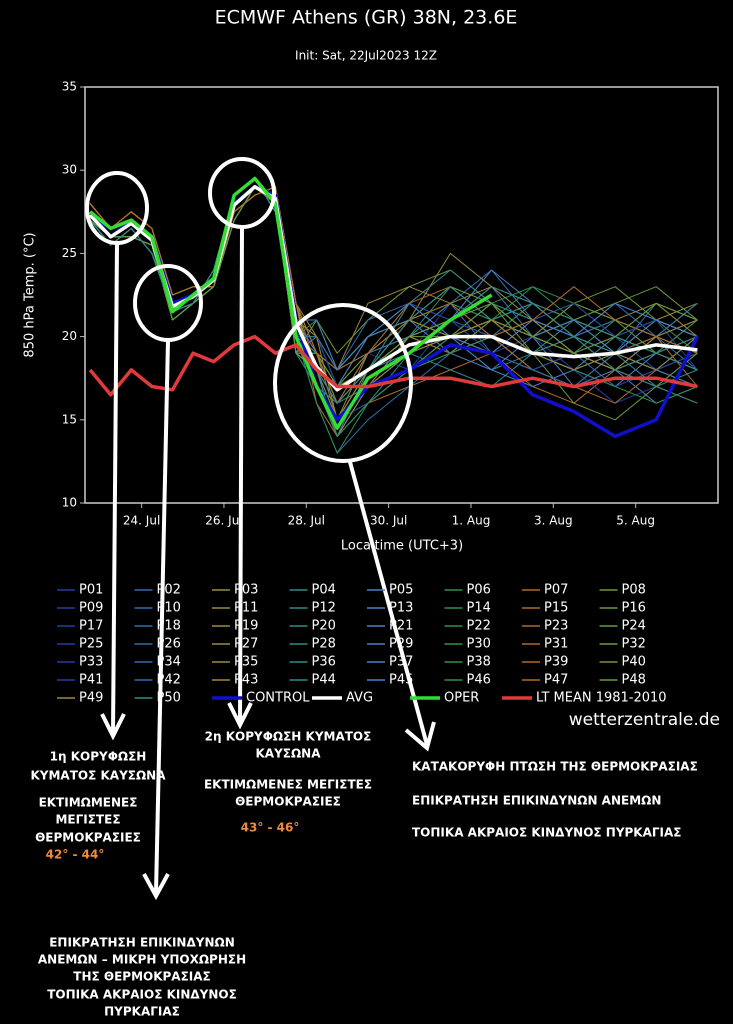 Image resolution: width=733 pixels, height=1024 pixels. Describe the element at coordinates (401, 662) in the screenshot. I see `legend-label: P37` at that location.